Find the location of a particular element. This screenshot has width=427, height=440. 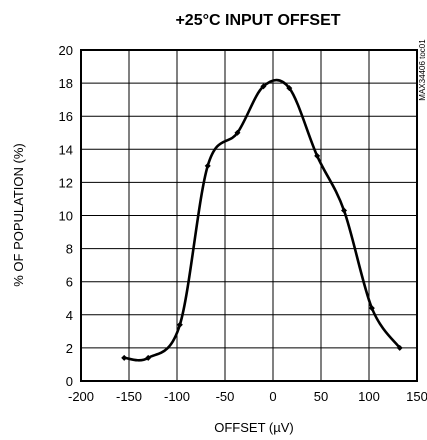

x-tick-label: -50 is located at coordinates (225, 396).